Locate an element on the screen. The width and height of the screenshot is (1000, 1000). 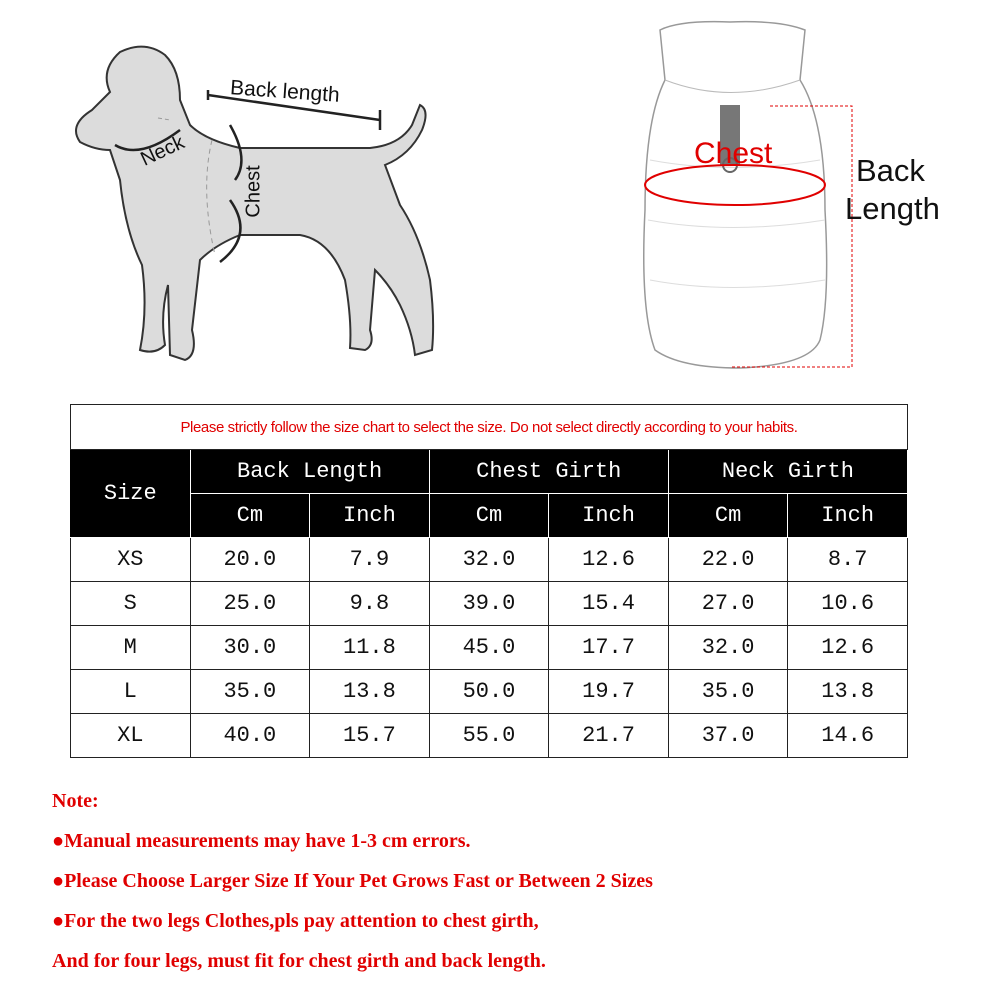
value-cell: 55.0 is located at coordinates (489, 735).